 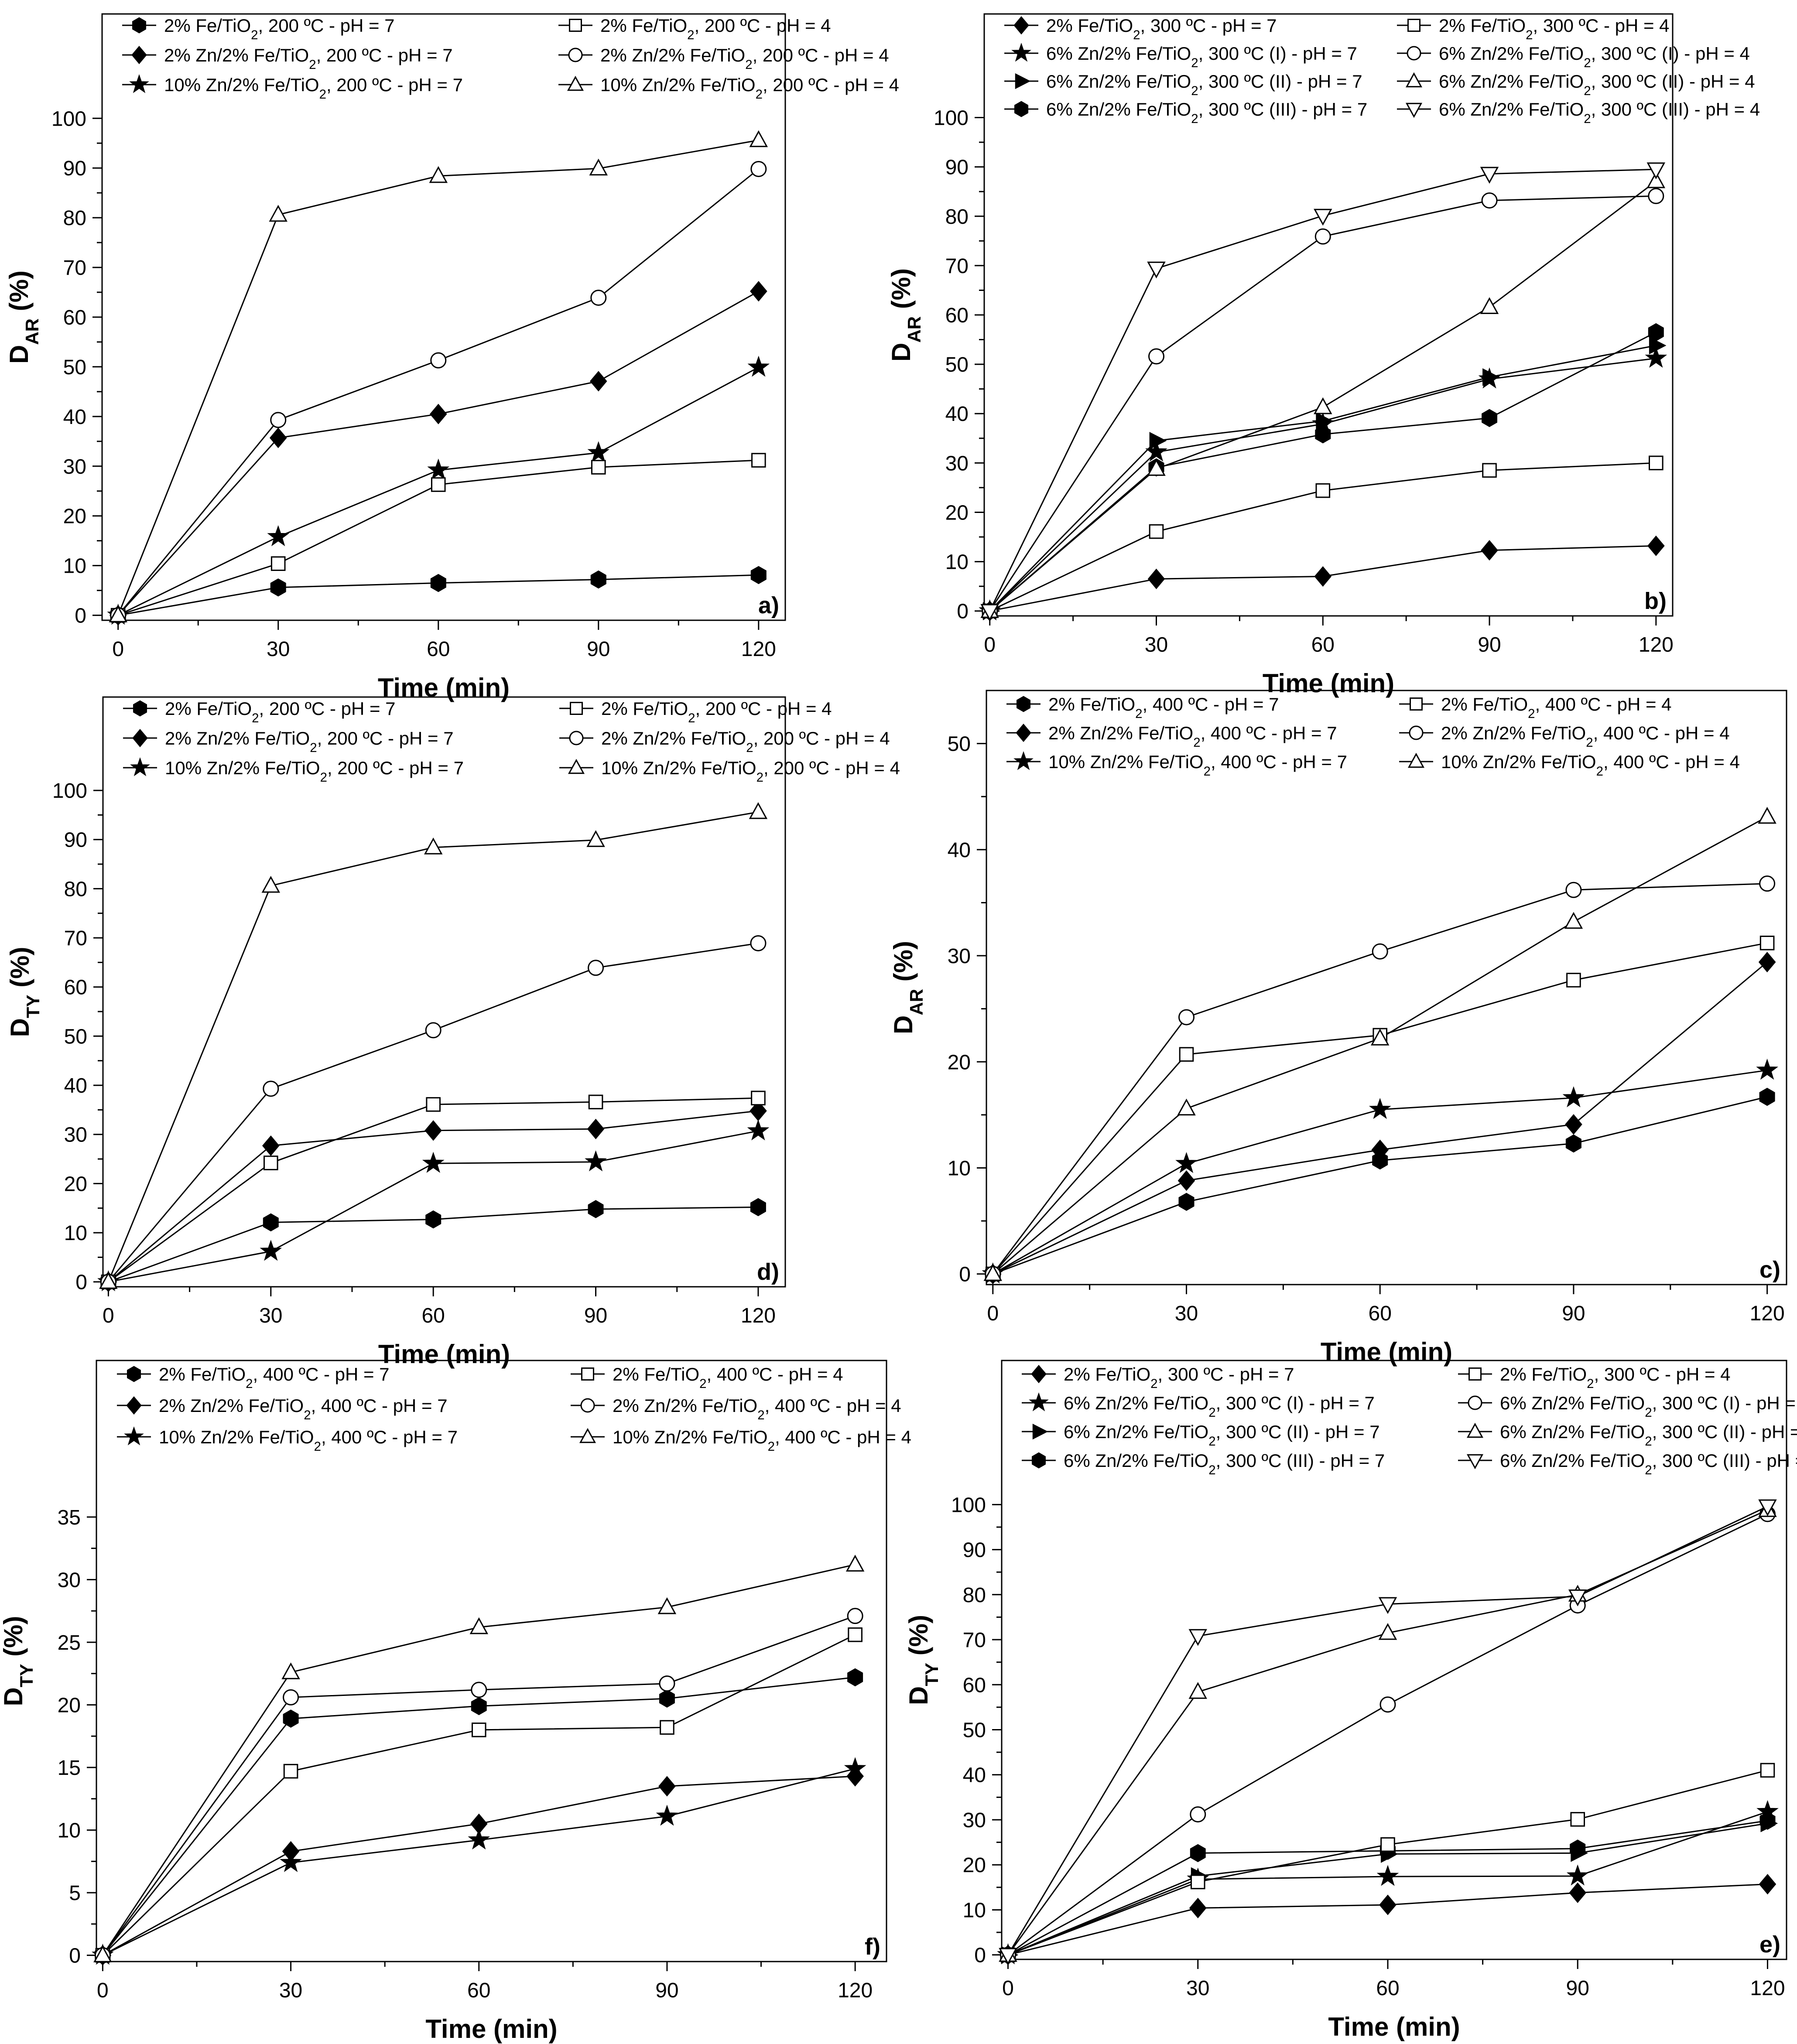 I want to click on panel-label: a), so click(x=769, y=605).